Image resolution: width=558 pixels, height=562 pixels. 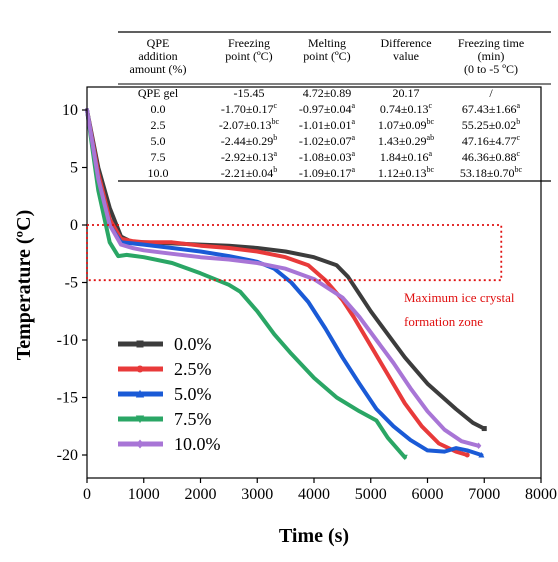 I want to click on table-cell: 5.0, so click(x=158, y=141).